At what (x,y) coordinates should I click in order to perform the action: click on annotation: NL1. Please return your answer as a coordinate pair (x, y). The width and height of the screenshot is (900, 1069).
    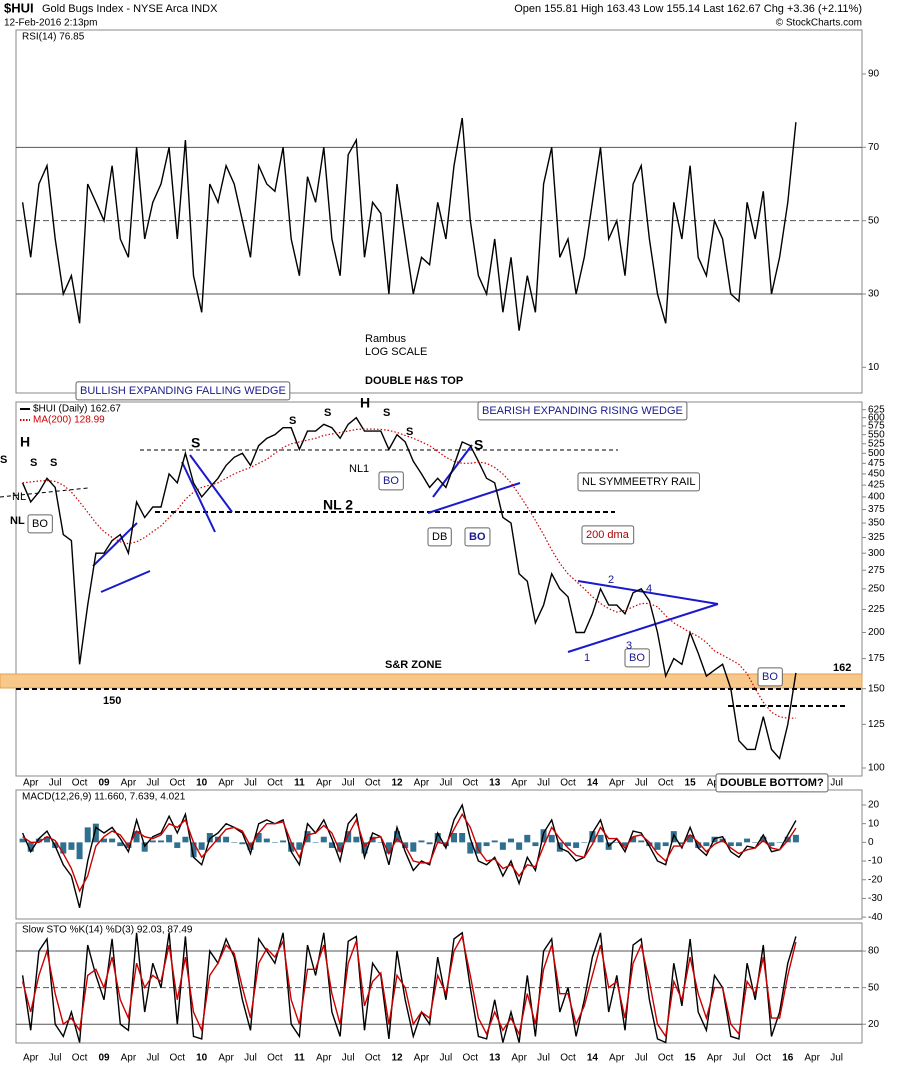
    Looking at the image, I should click on (359, 469).